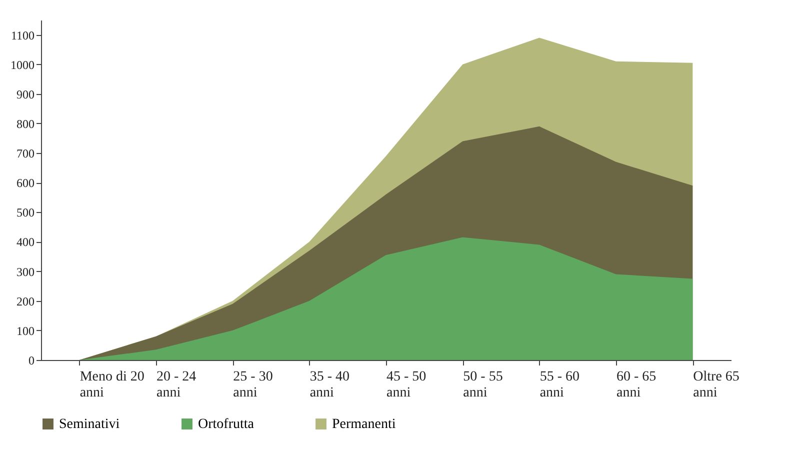 The height and width of the screenshot is (460, 791). What do you see at coordinates (25, 123) in the screenshot?
I see `y-tick-label: 800` at bounding box center [25, 123].